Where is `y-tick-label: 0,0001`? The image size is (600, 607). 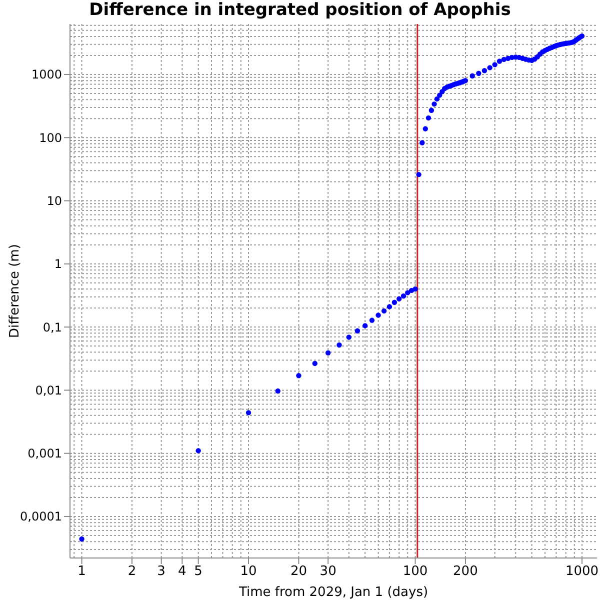 y-tick-label: 0,0001 is located at coordinates (41, 517).